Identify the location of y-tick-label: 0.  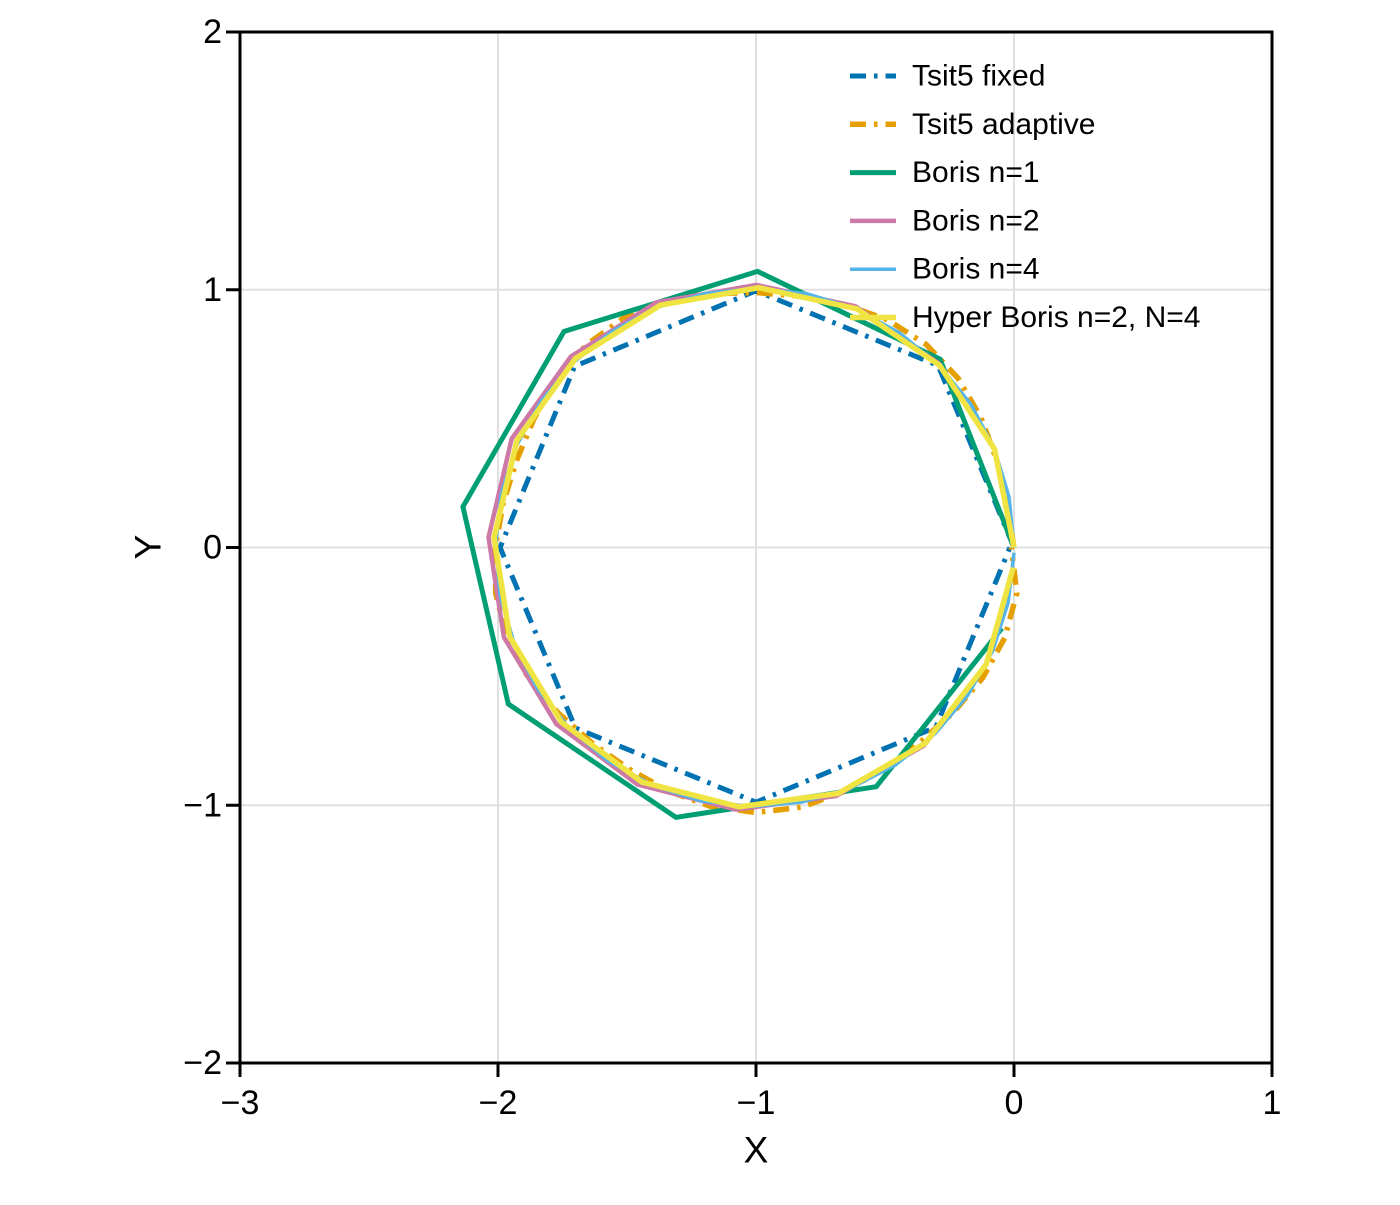
(212, 548).